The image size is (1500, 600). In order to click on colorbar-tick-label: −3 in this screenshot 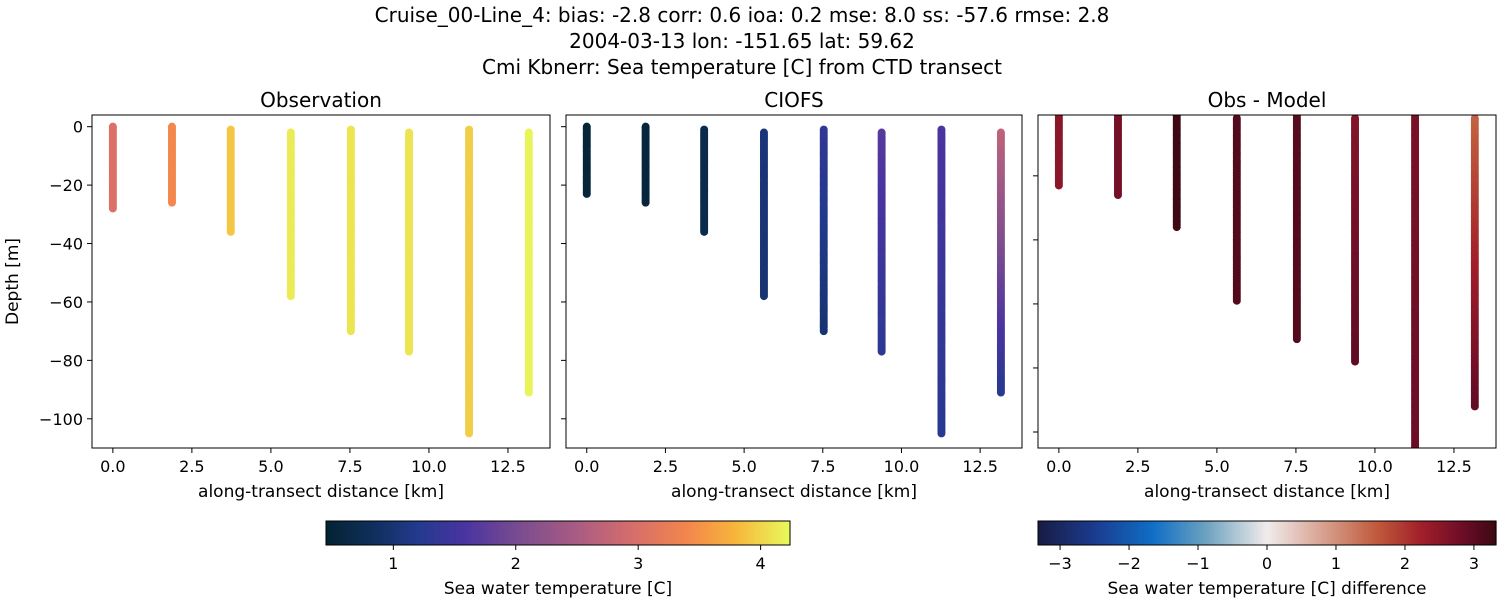, I will do `click(1060, 563)`.